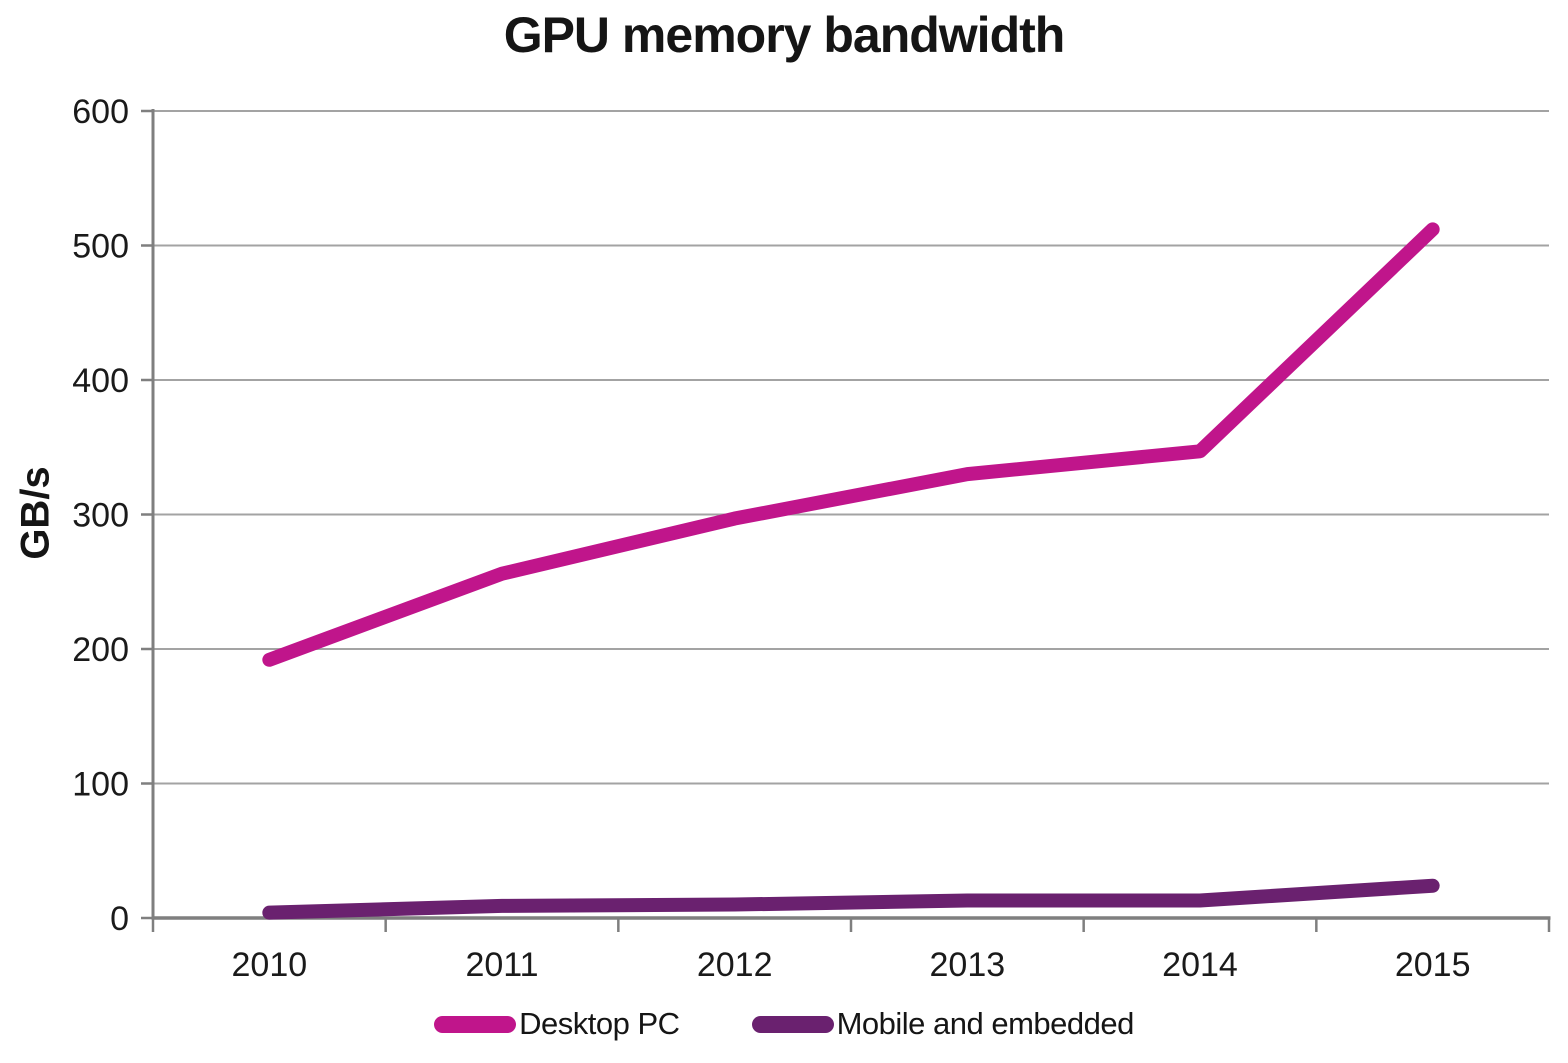 The image size is (1568, 1063). What do you see at coordinates (100, 247) in the screenshot?
I see `svg-text: 500` at bounding box center [100, 247].